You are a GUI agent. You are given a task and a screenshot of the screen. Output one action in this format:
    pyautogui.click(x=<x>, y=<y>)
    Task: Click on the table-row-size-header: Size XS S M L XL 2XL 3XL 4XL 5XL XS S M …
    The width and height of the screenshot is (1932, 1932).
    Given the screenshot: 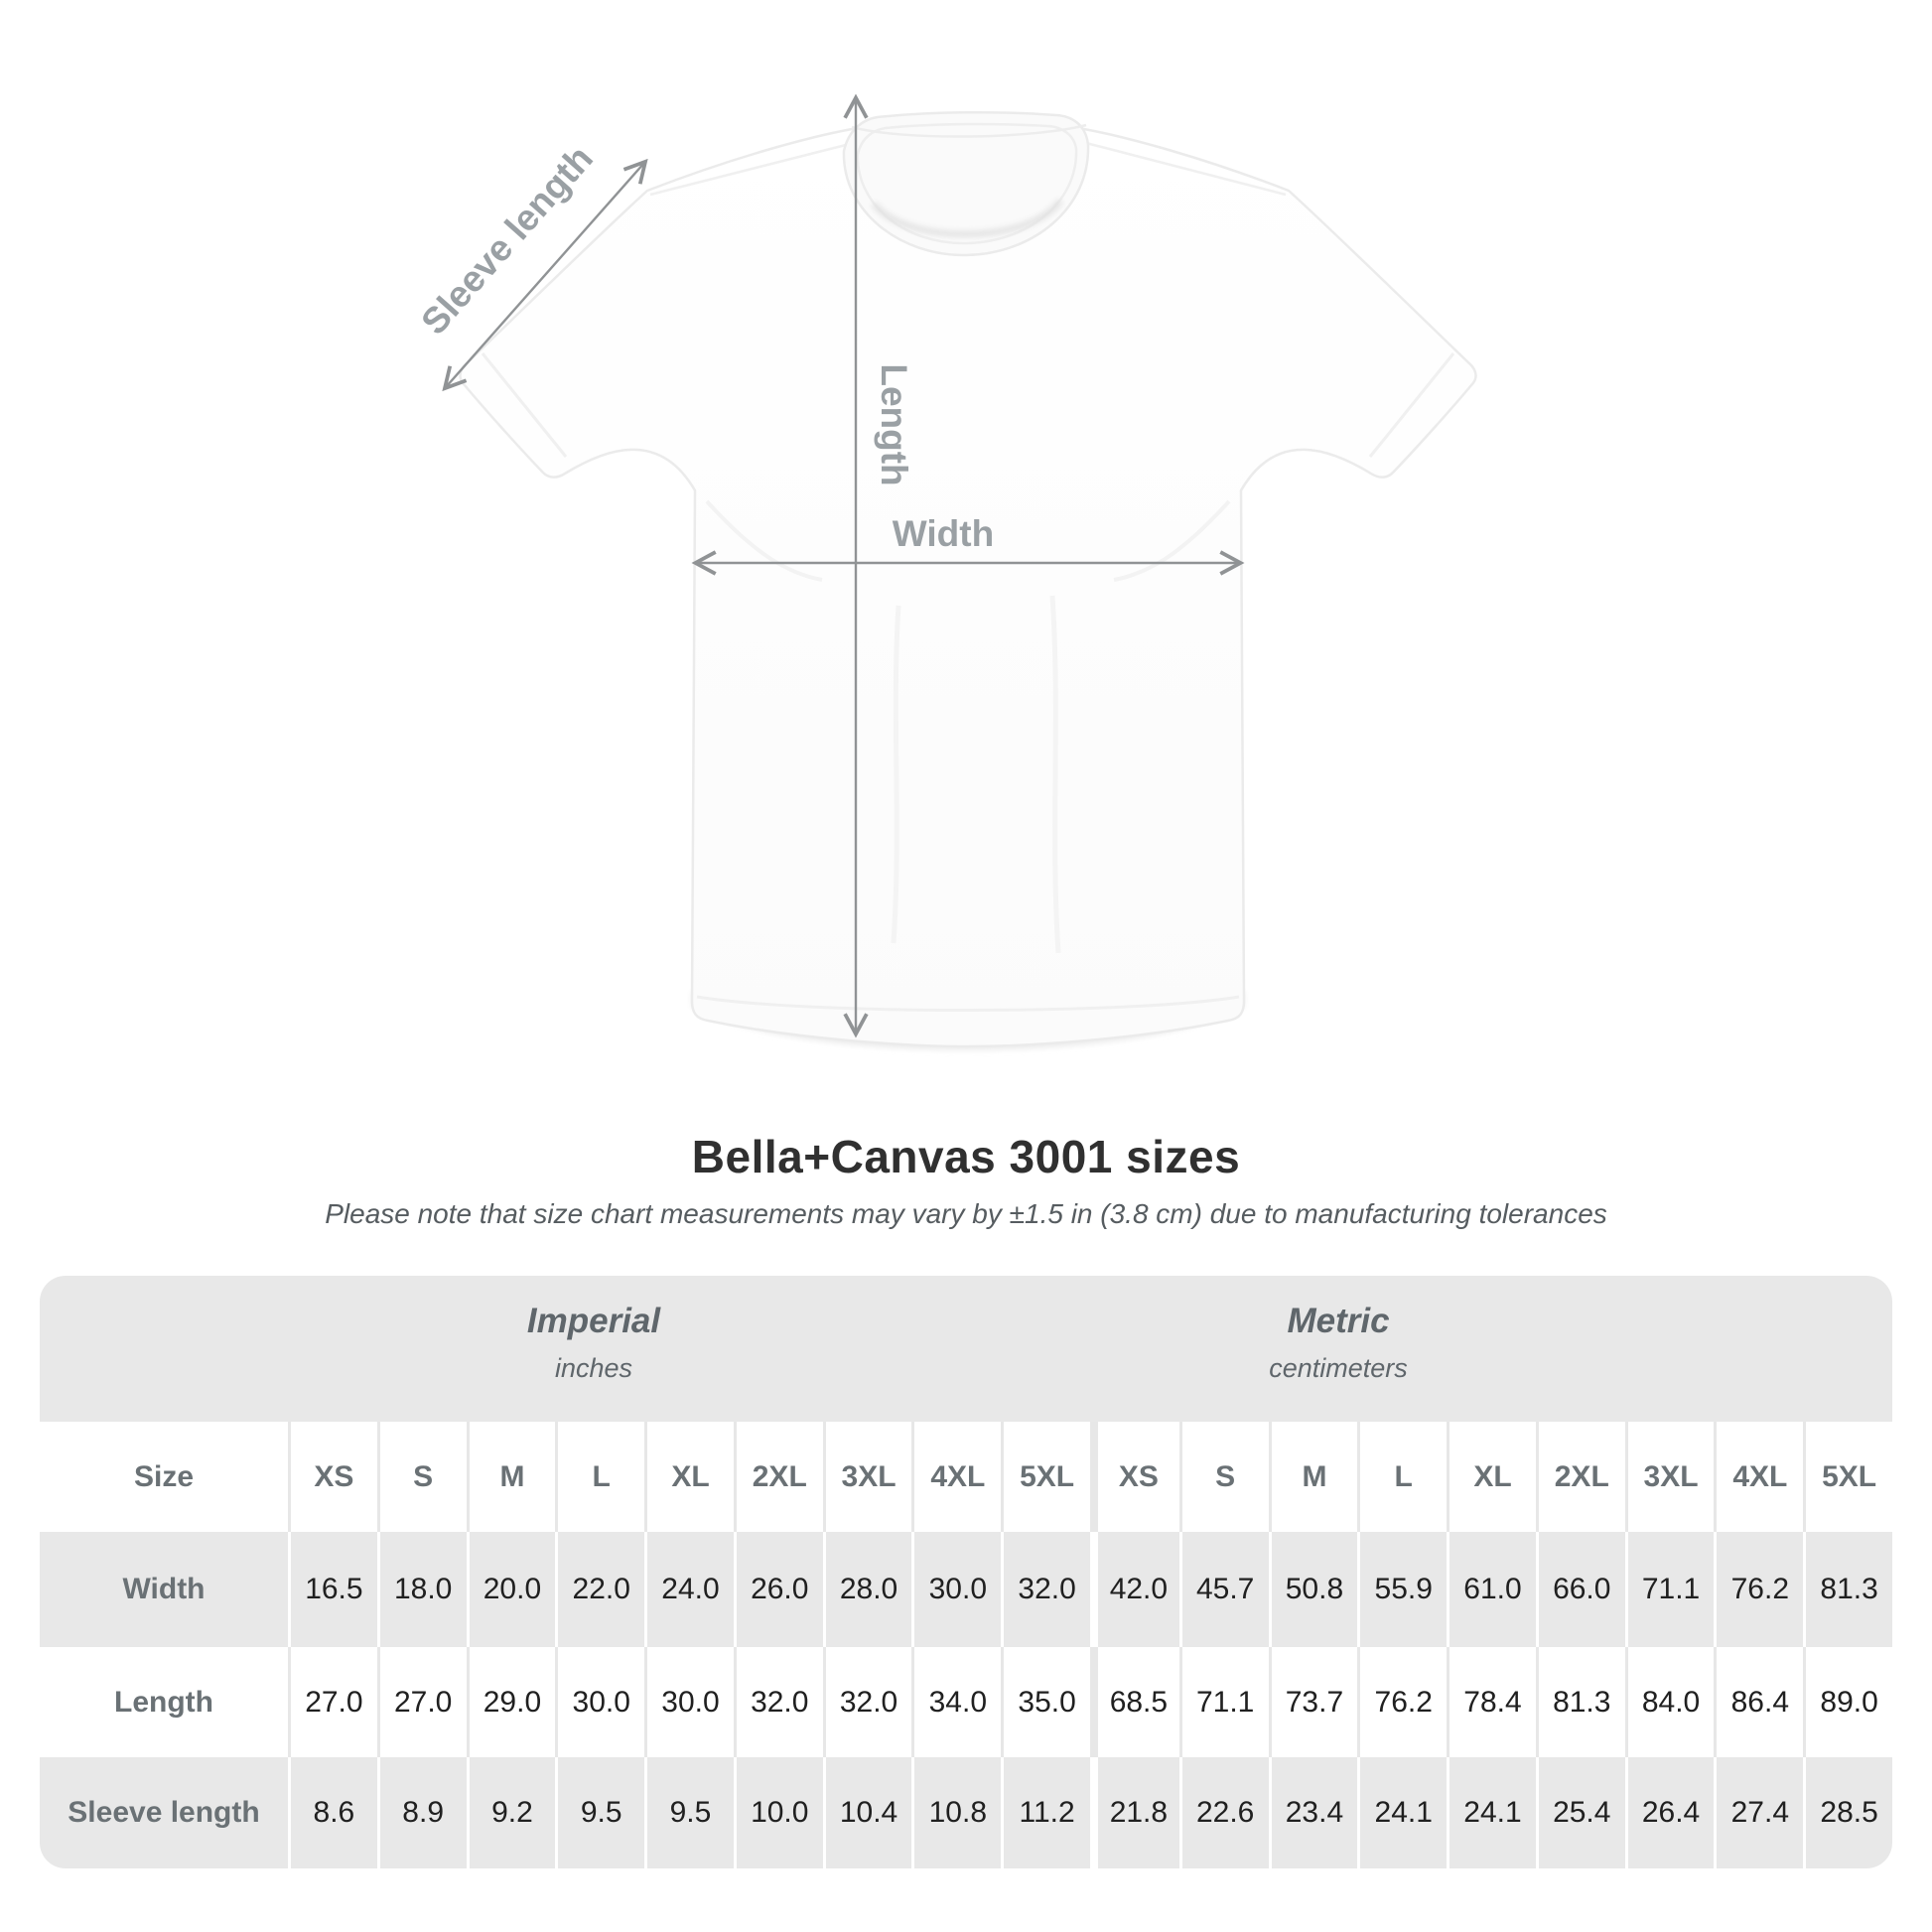 What is the action you would take?
    pyautogui.click(x=966, y=1477)
    